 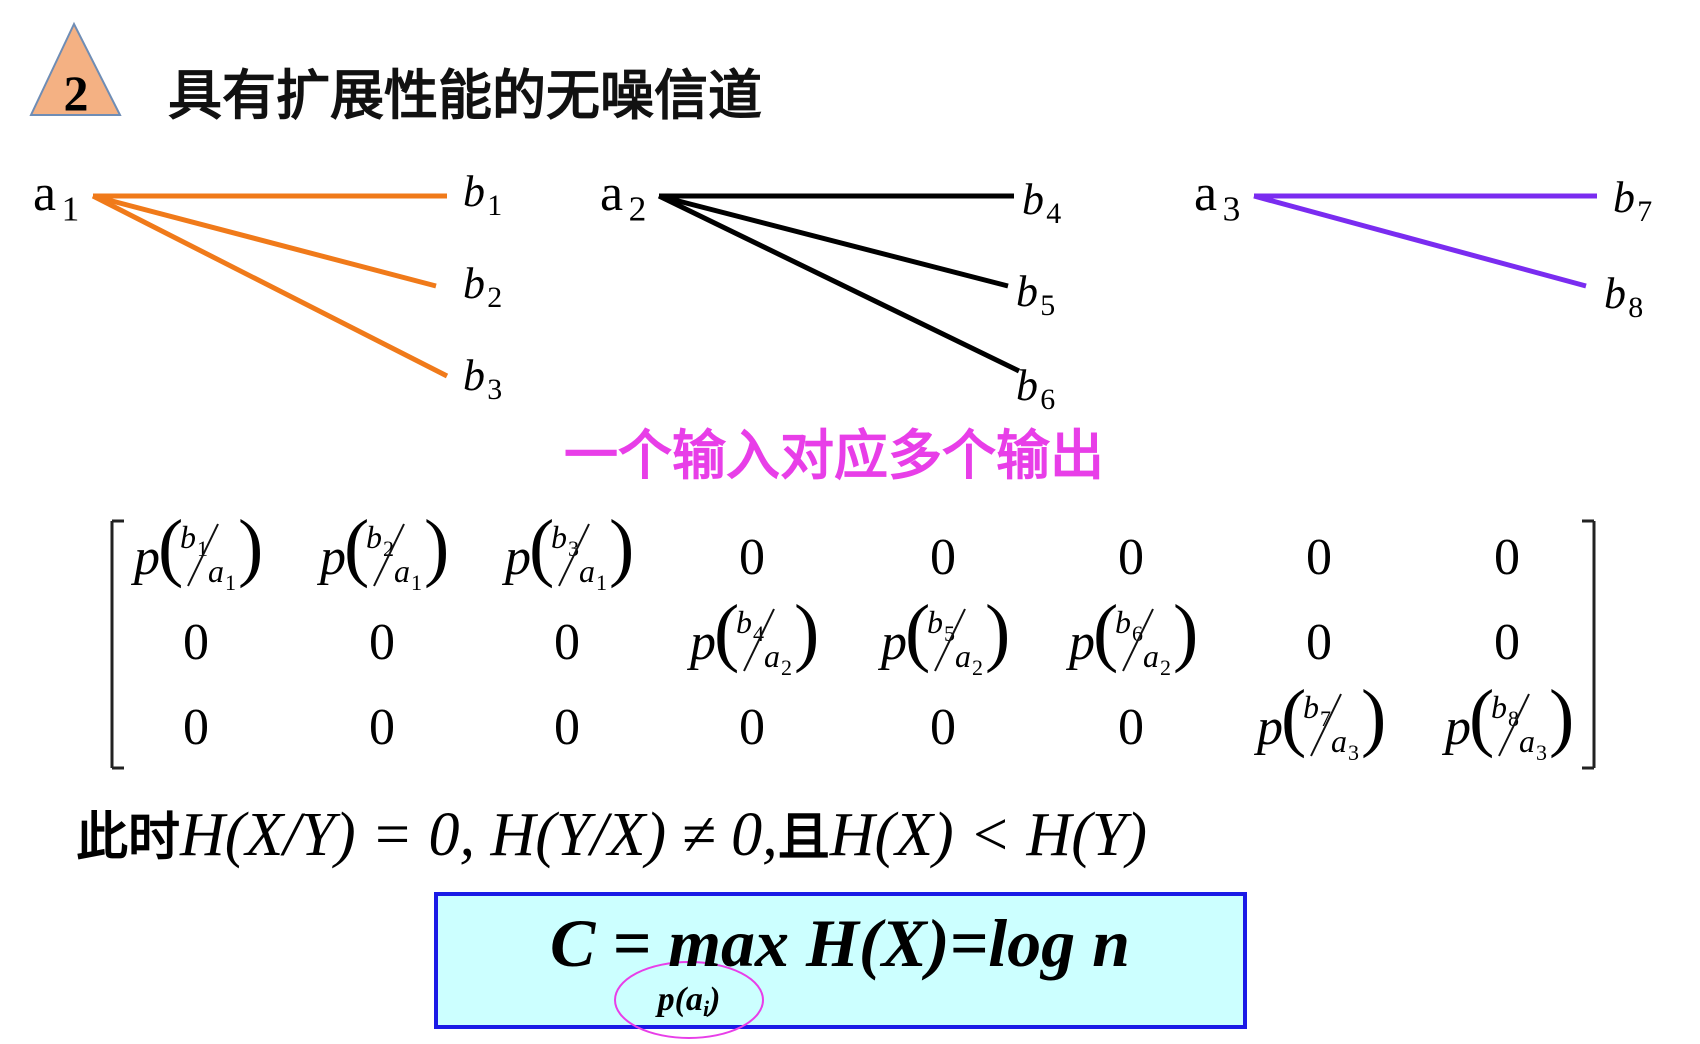 What do you see at coordinates (834, 455) in the screenshot?
I see `diagram-caption: 一个输入对应多个输出` at bounding box center [834, 455].